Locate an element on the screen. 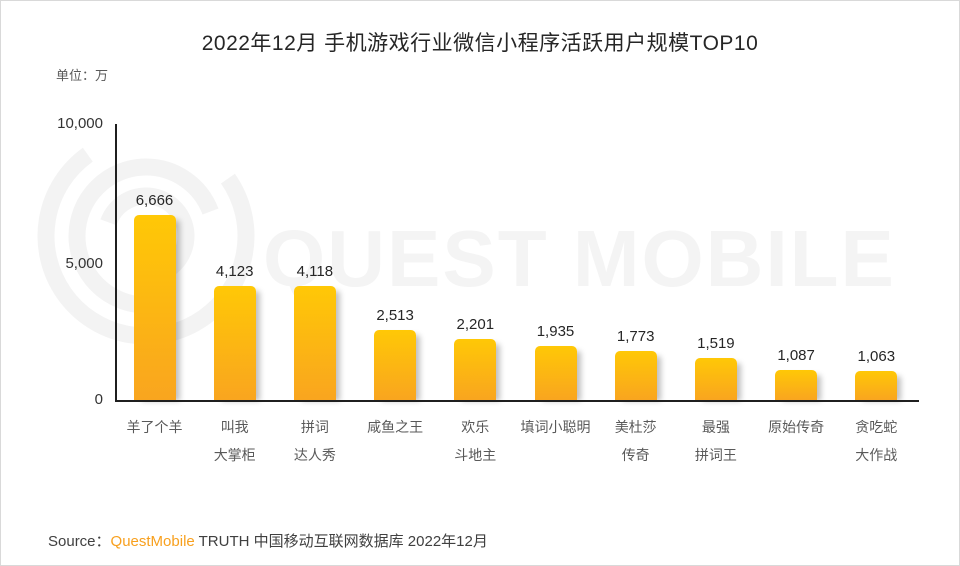 Image resolution: width=960 pixels, height=566 pixels. y-tick-label: 10,000 is located at coordinates (80, 123).